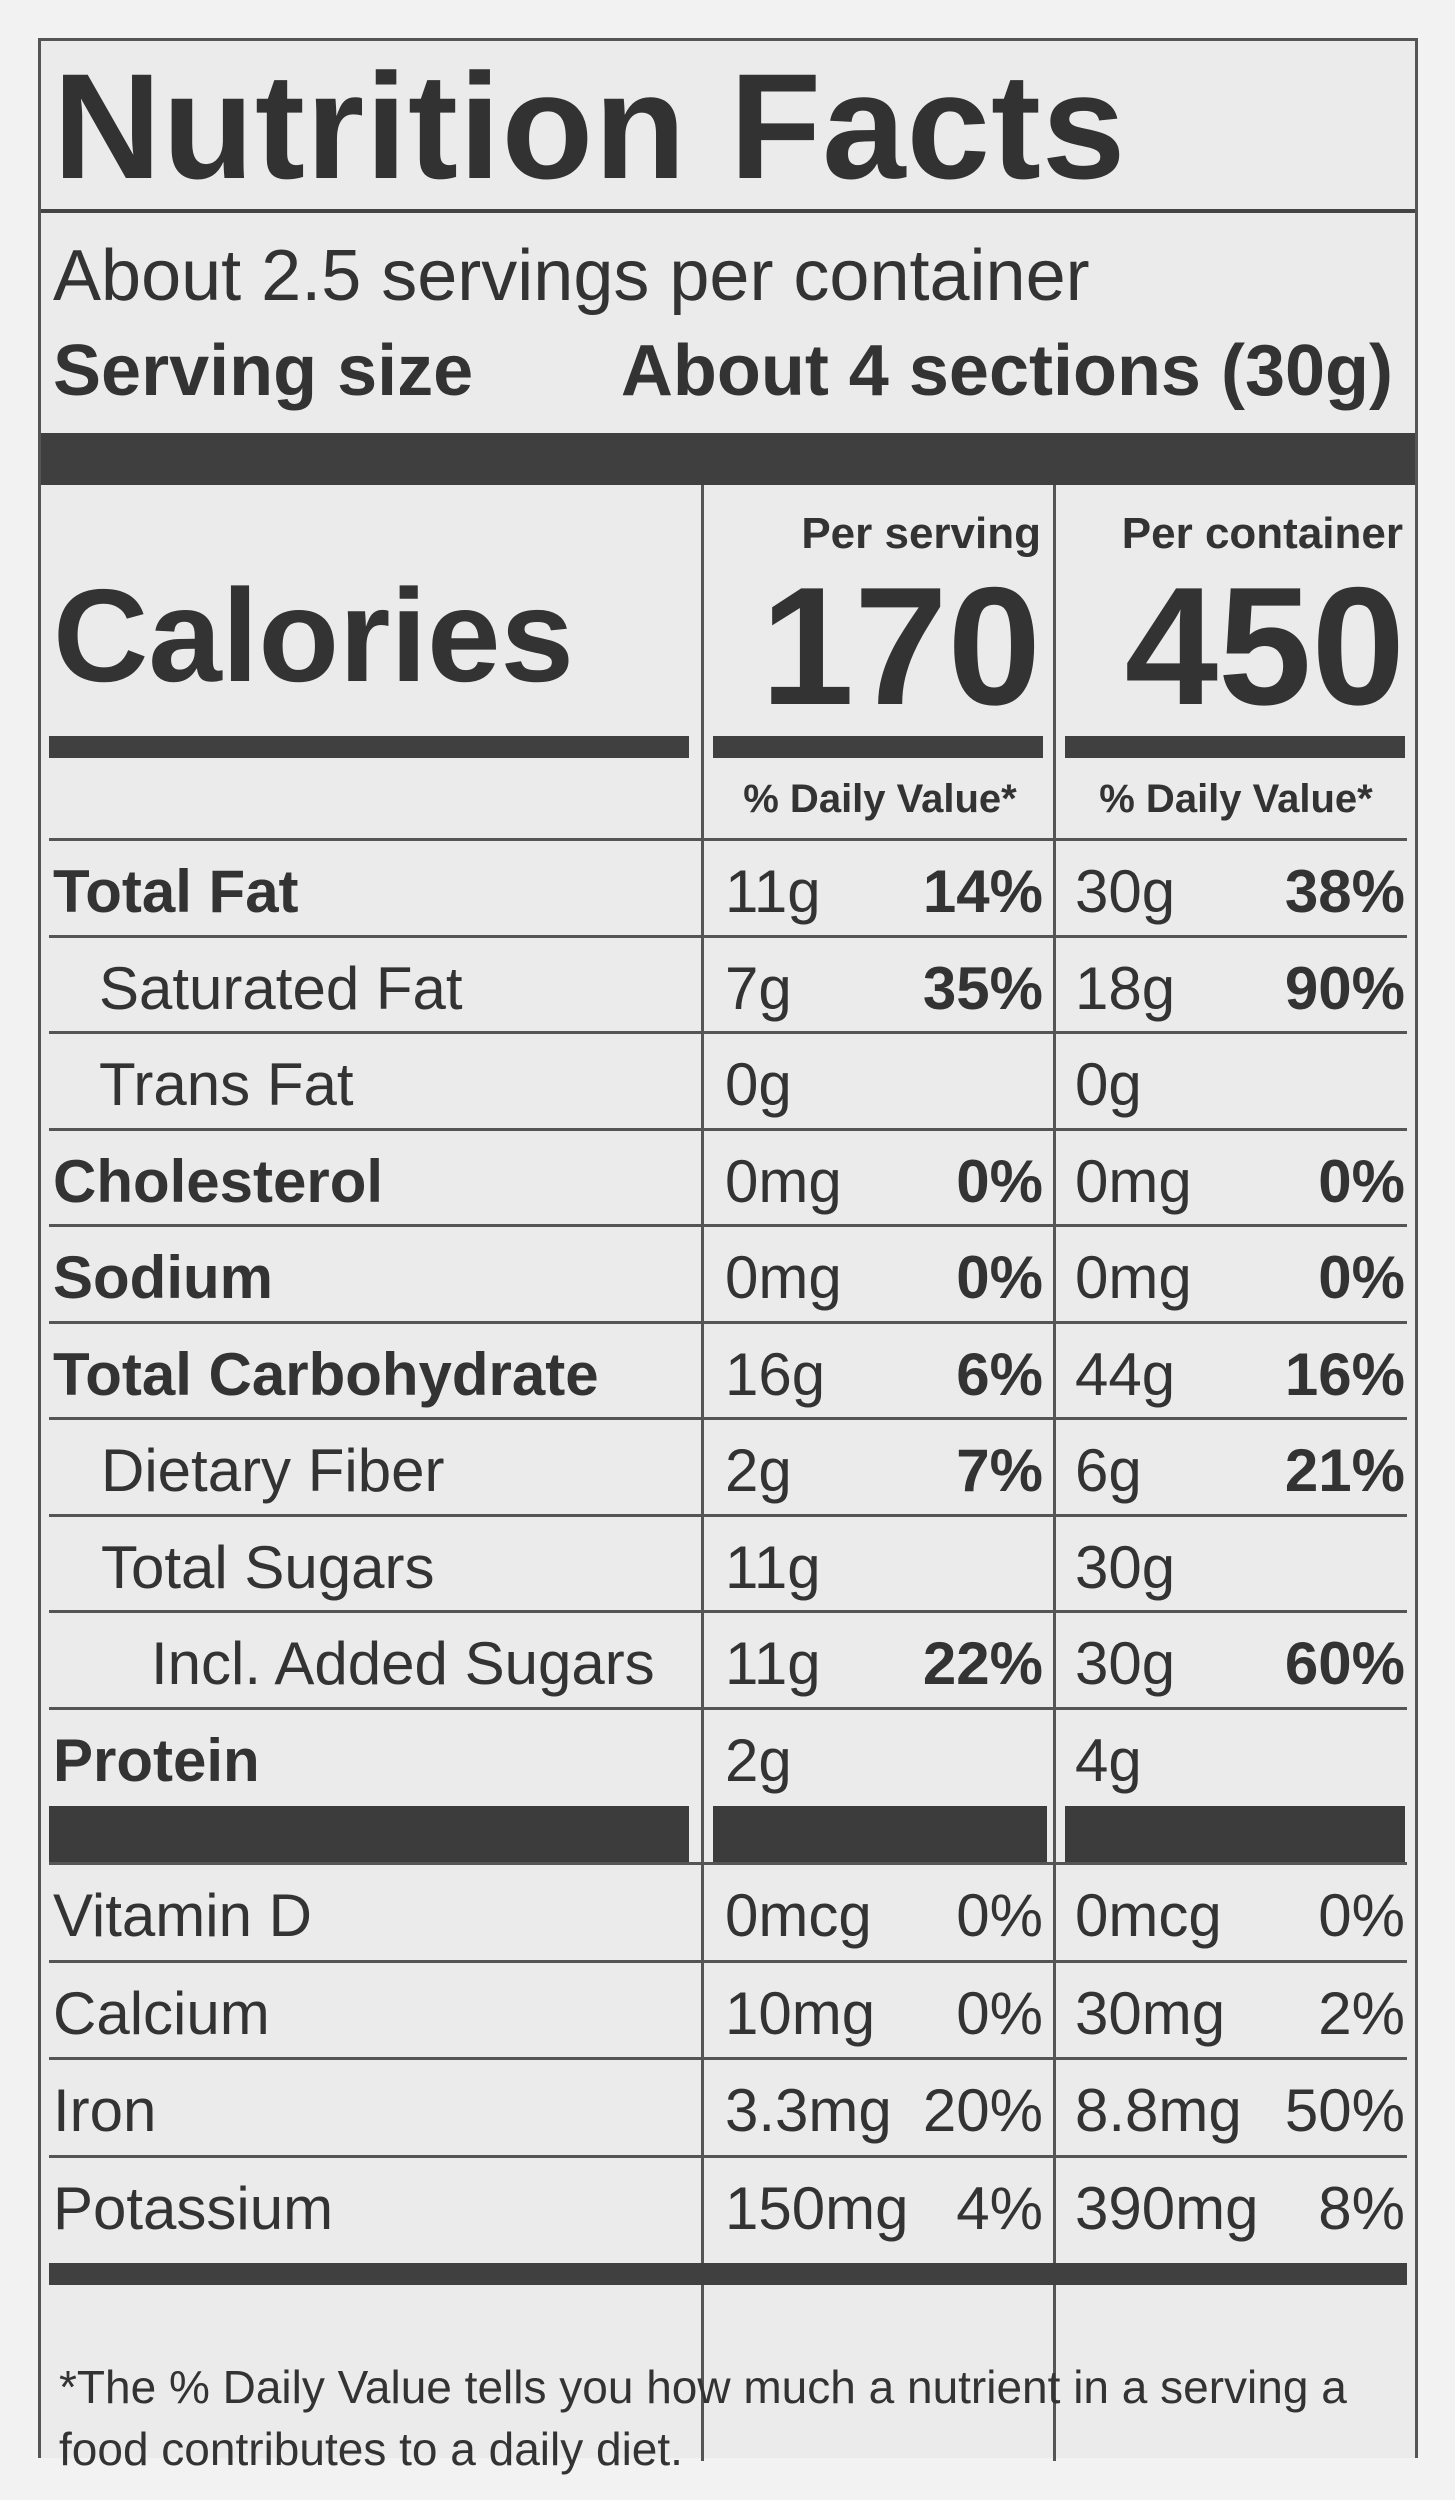 This screenshot has height=2500, width=1455. What do you see at coordinates (880, 799) in the screenshot?
I see `dv-header-serving: % Daily Value*` at bounding box center [880, 799].